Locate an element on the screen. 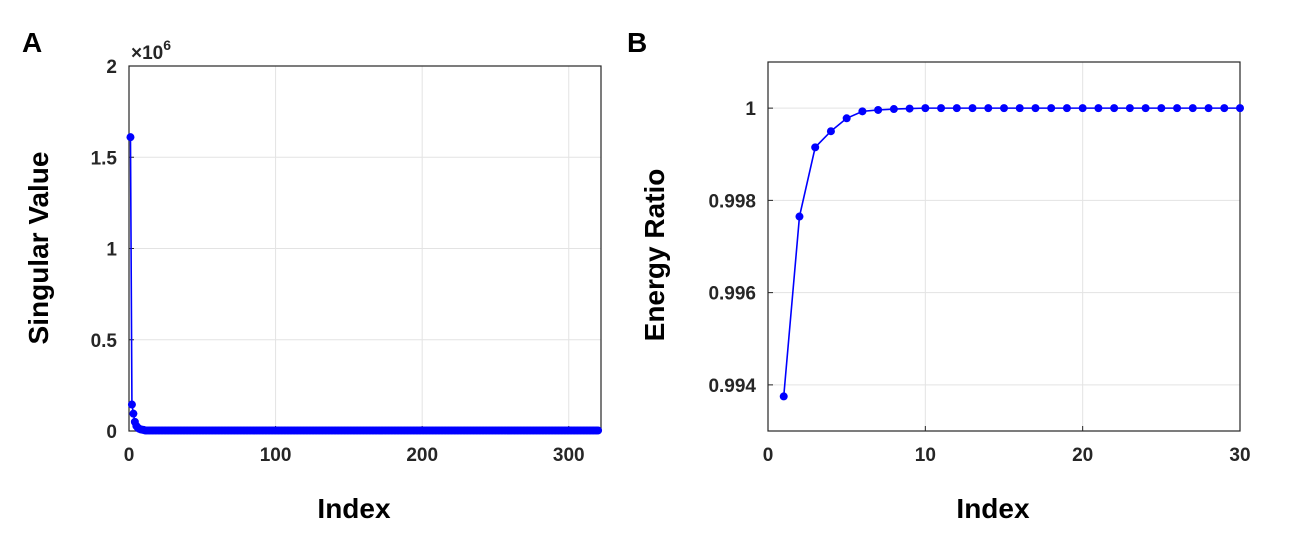  panel-b-letter: B is located at coordinates (637, 42).